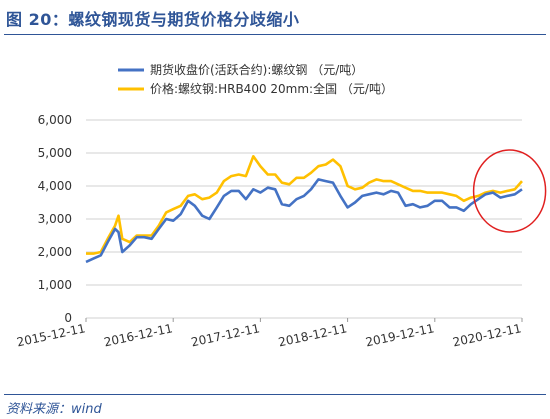 Image resolution: width=550 pixels, height=419 pixels. What do you see at coordinates (50, 335) in the screenshot?
I see `x-tick-label: 2015-12-11` at bounding box center [50, 335].